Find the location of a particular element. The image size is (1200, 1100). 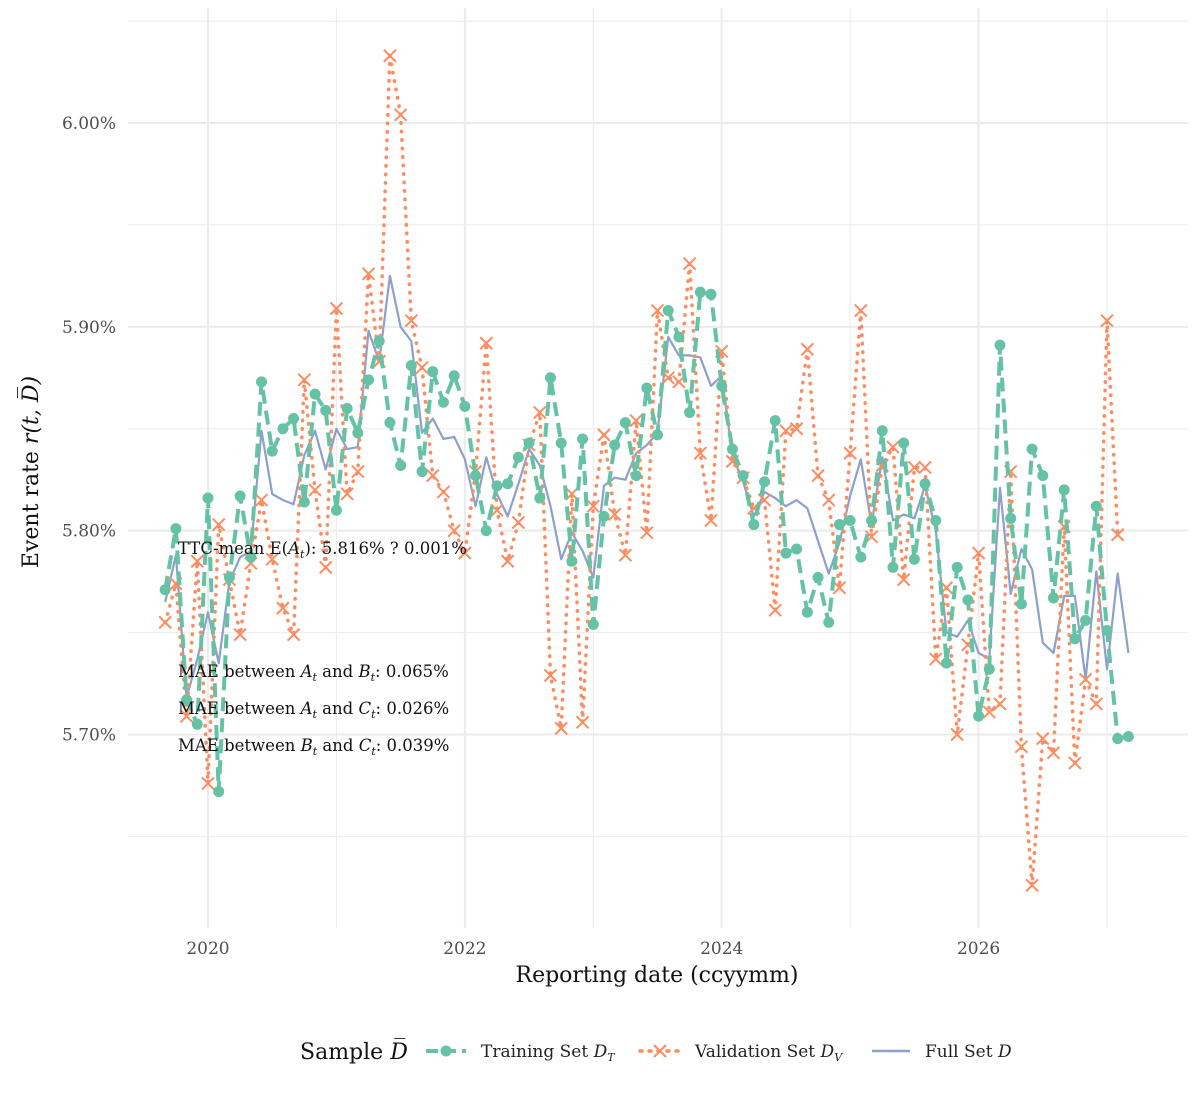

legend-item-full: Full Set D is located at coordinates (942, 1052).